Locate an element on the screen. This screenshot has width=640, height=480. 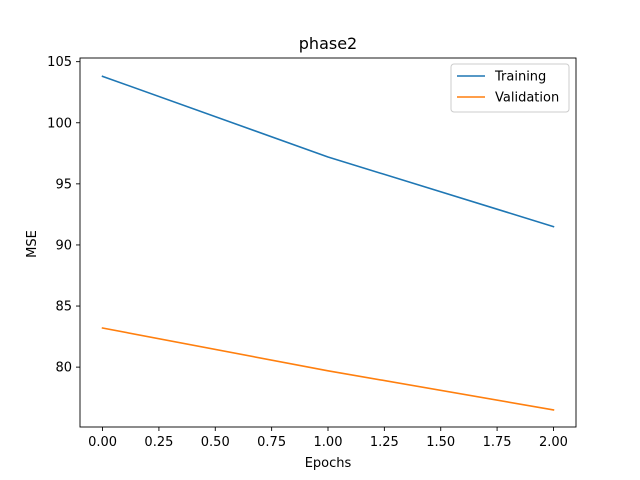
series-line-validation is located at coordinates (328, 369).